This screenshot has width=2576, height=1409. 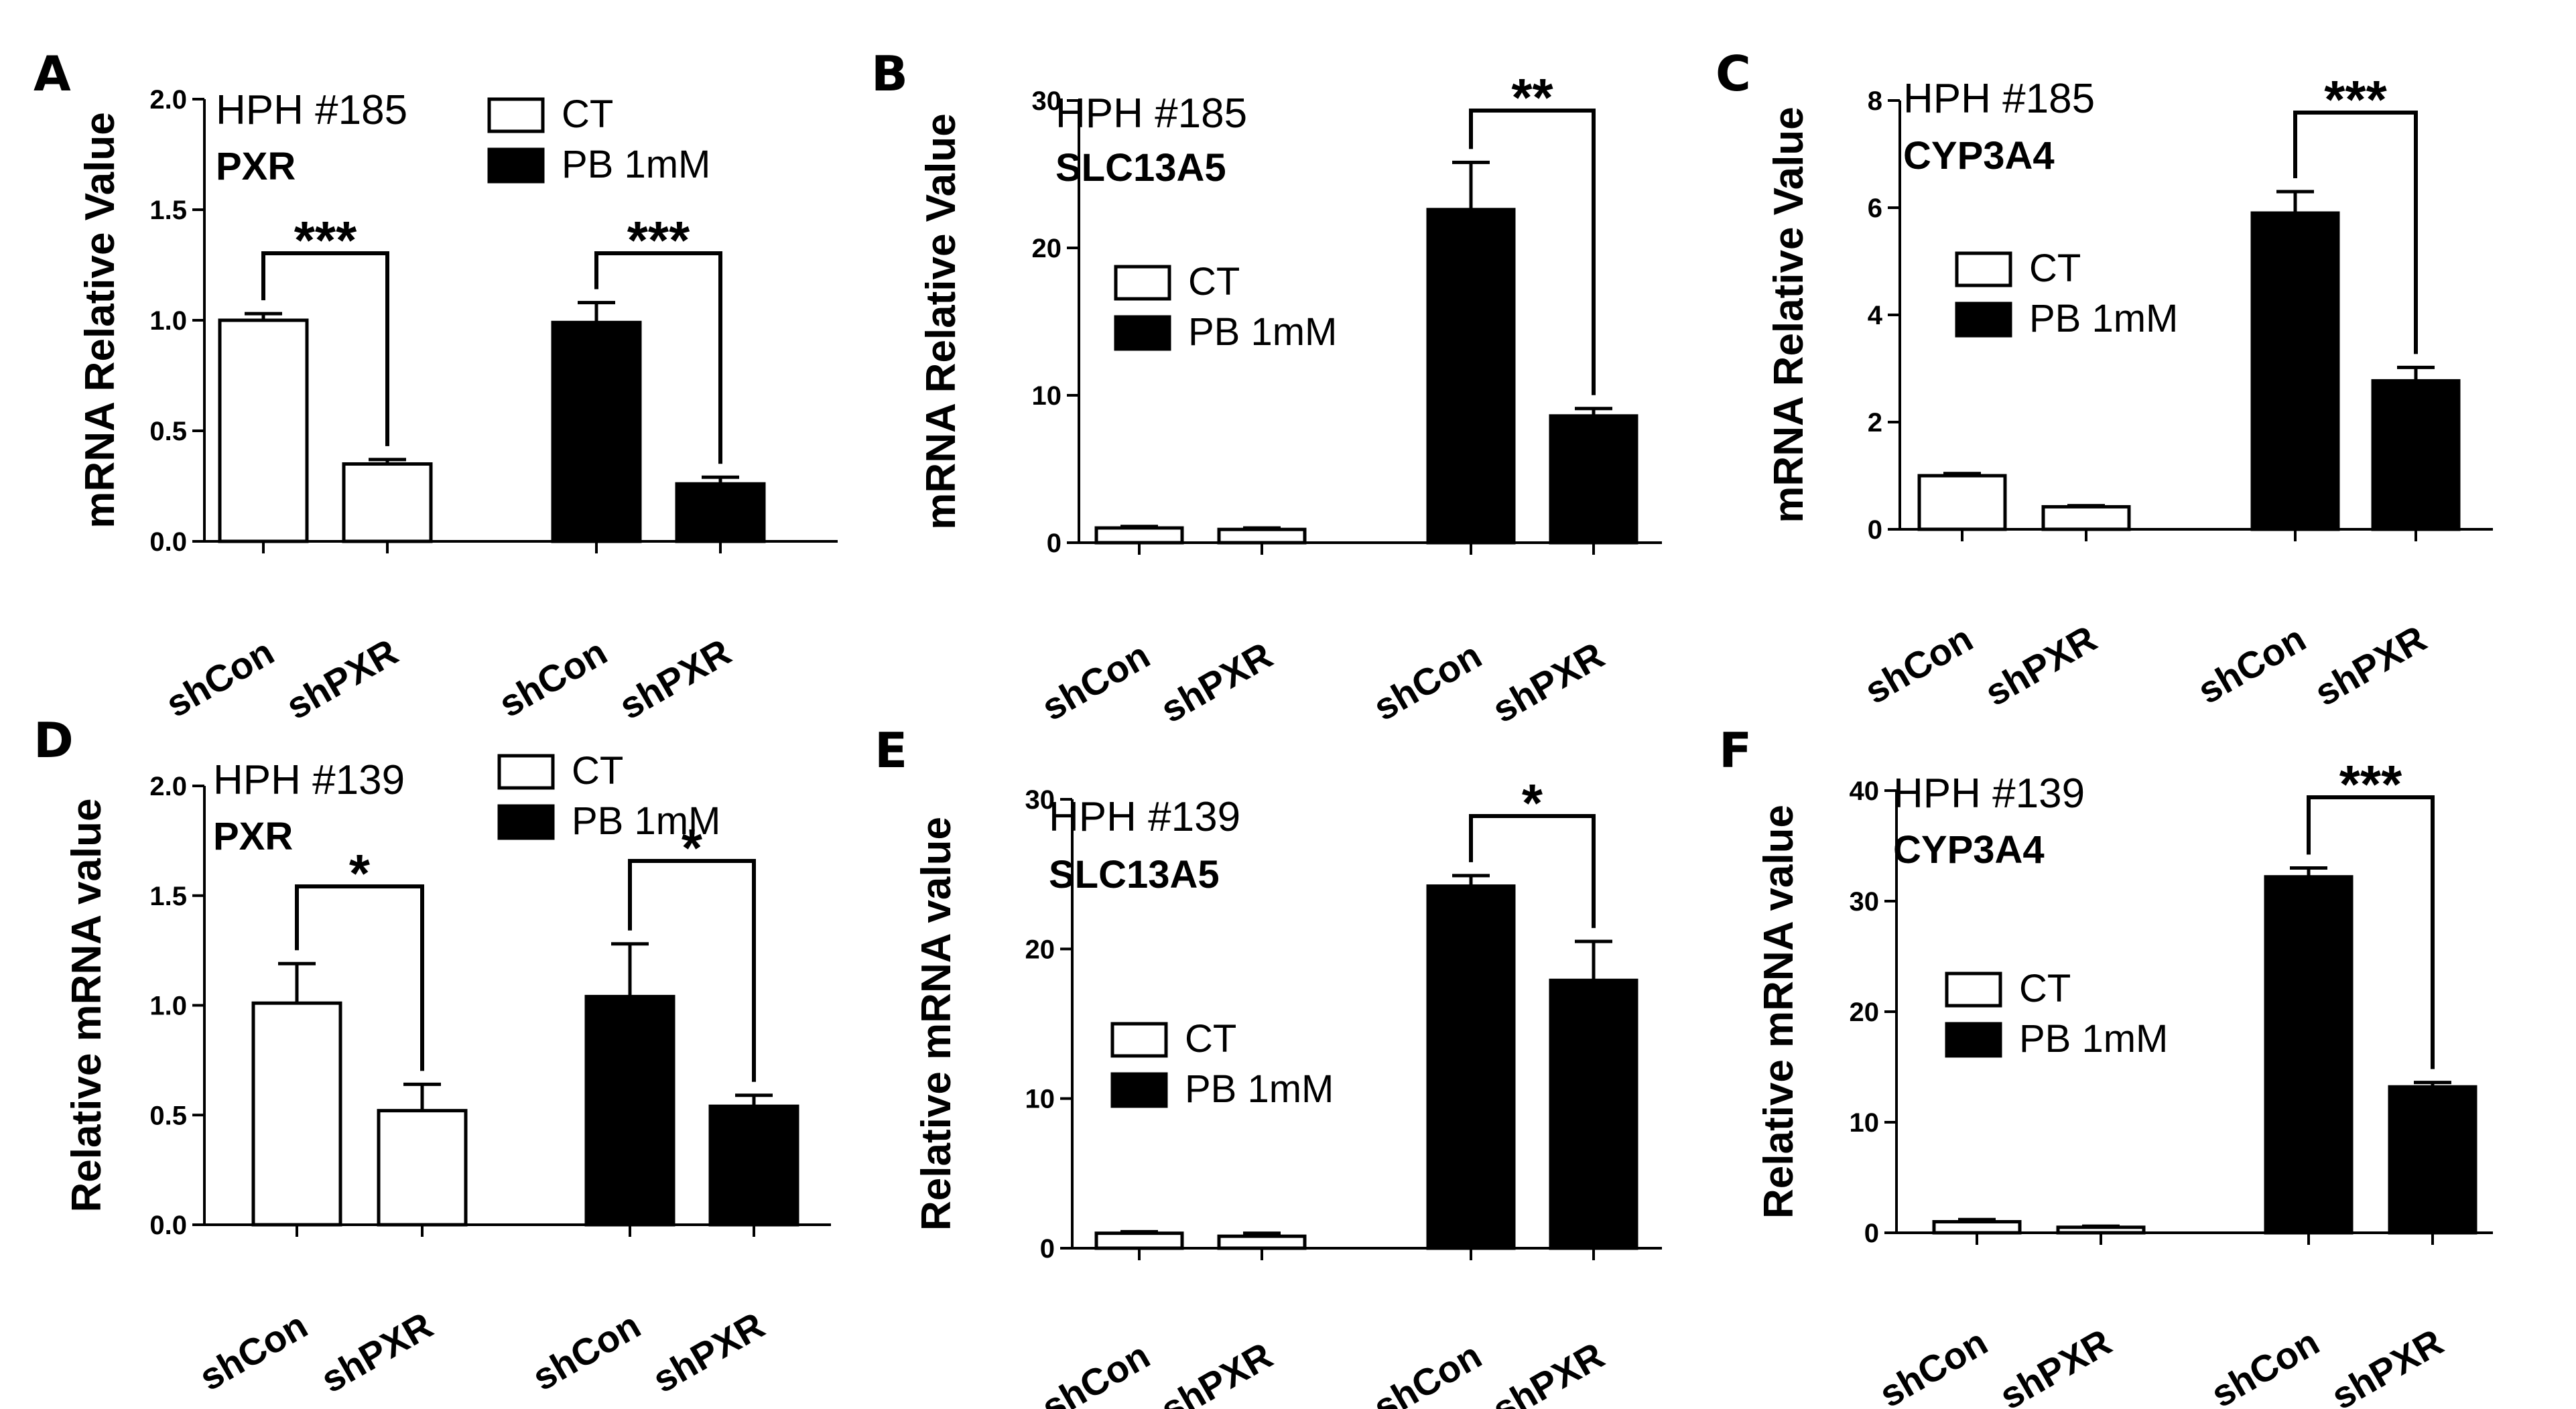 What do you see at coordinates (889, 74) in the screenshot?
I see `panel-letter: B` at bounding box center [889, 74].